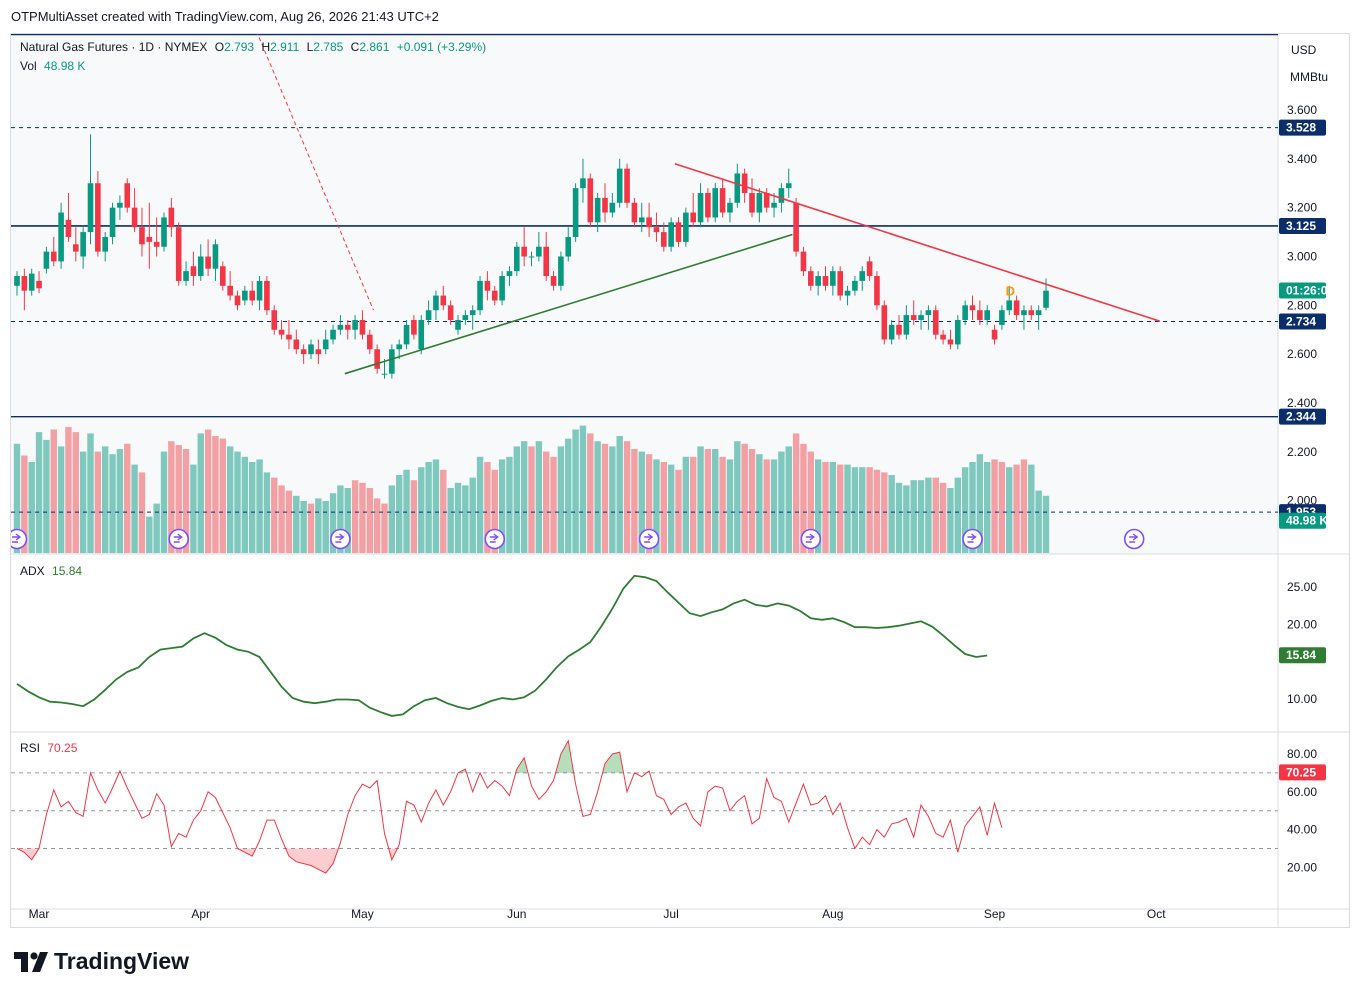 This screenshot has height=996, width=1361. I want to click on rsi-tick-label: 20.00, so click(1302, 867).